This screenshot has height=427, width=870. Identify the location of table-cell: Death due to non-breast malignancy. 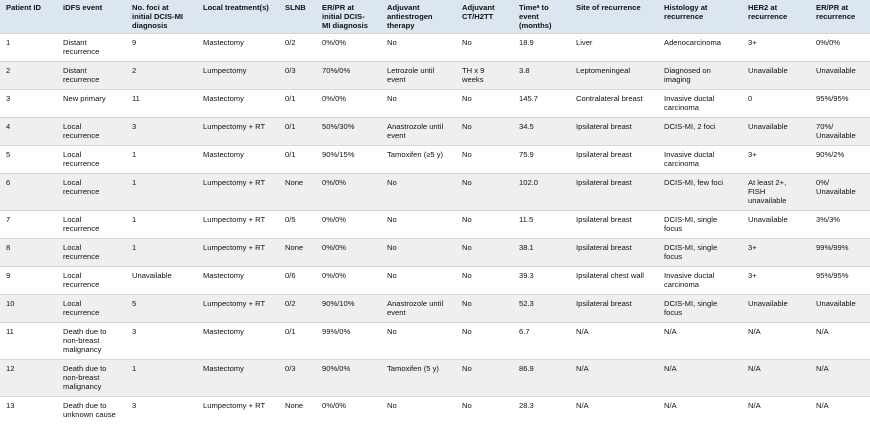
(85, 377).